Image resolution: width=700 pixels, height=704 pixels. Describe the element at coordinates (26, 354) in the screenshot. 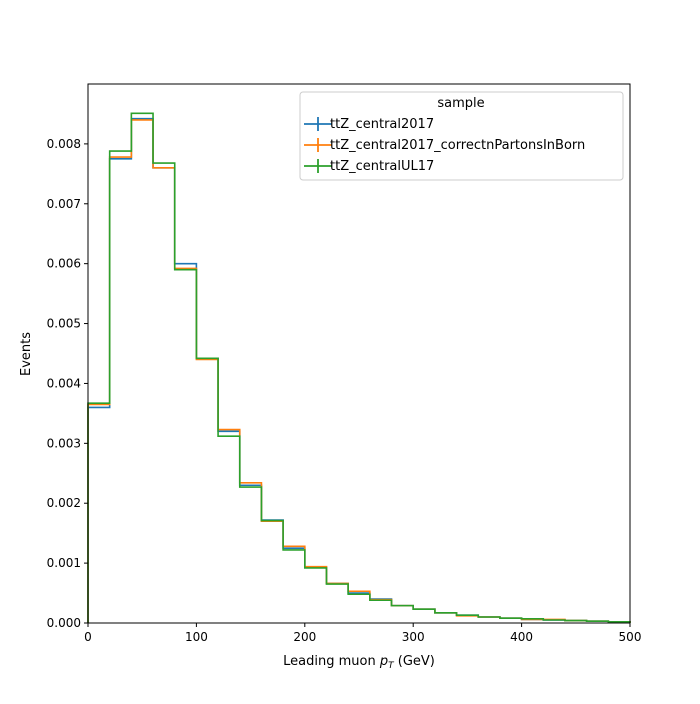

I see `y-axis-label: Events` at that location.